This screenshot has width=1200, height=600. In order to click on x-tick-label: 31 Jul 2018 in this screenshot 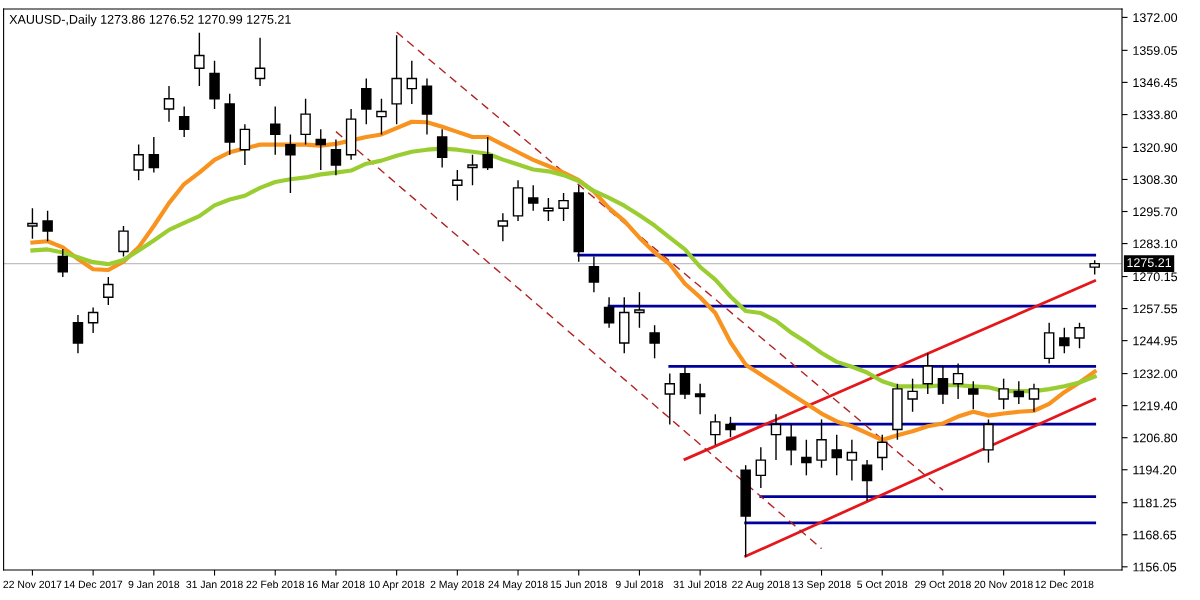, I will do `click(700, 584)`.